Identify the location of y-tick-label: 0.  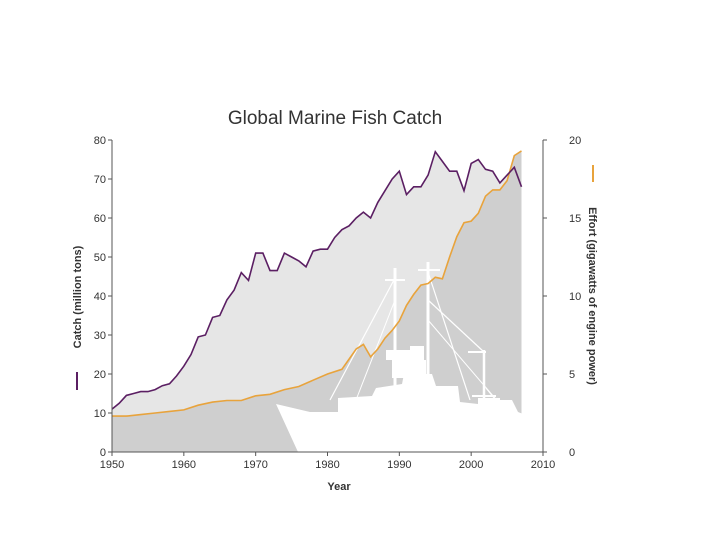
(103, 453).